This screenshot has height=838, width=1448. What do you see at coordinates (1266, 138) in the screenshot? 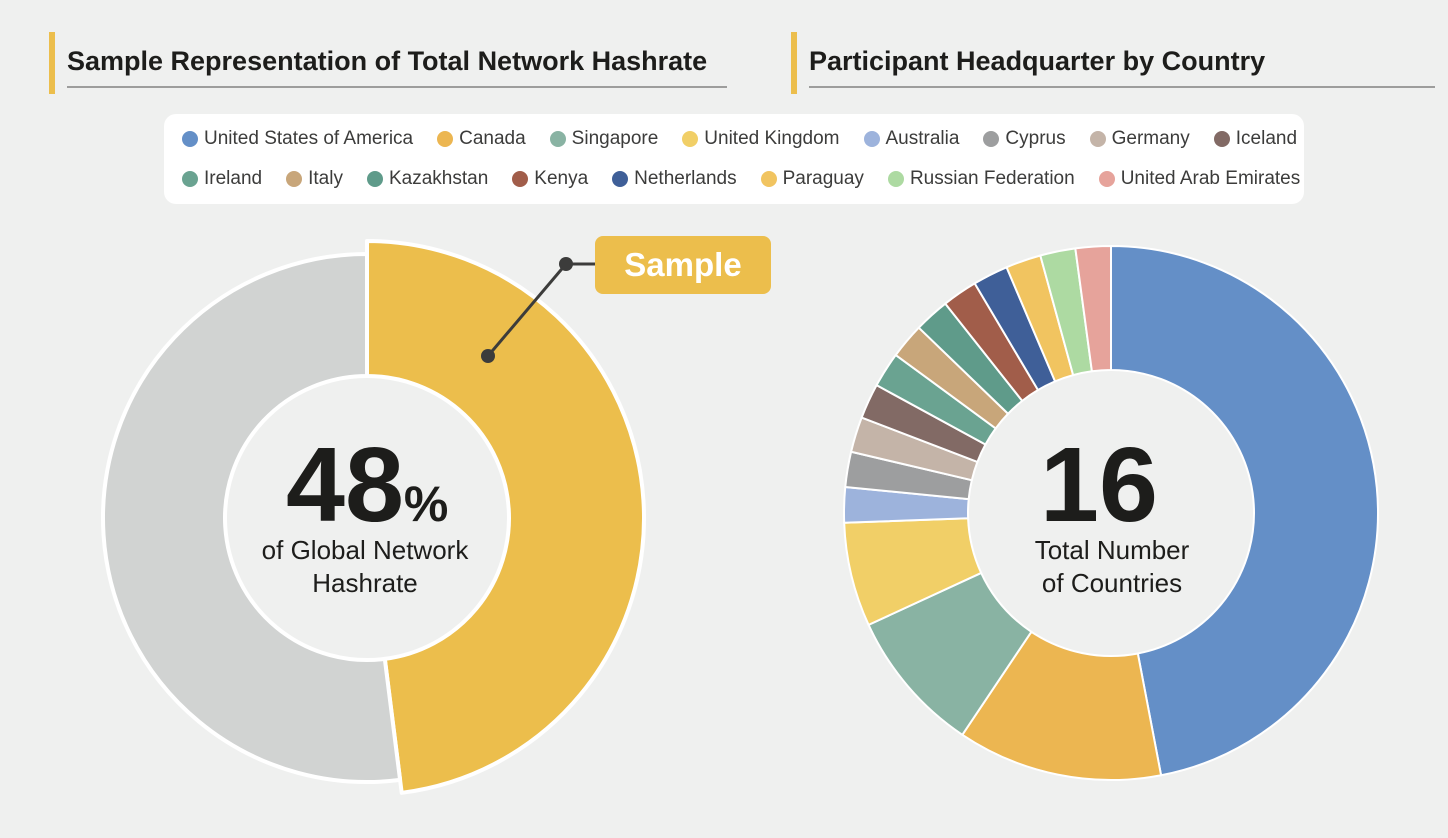
I see `legend-label: Iceland` at bounding box center [1266, 138].